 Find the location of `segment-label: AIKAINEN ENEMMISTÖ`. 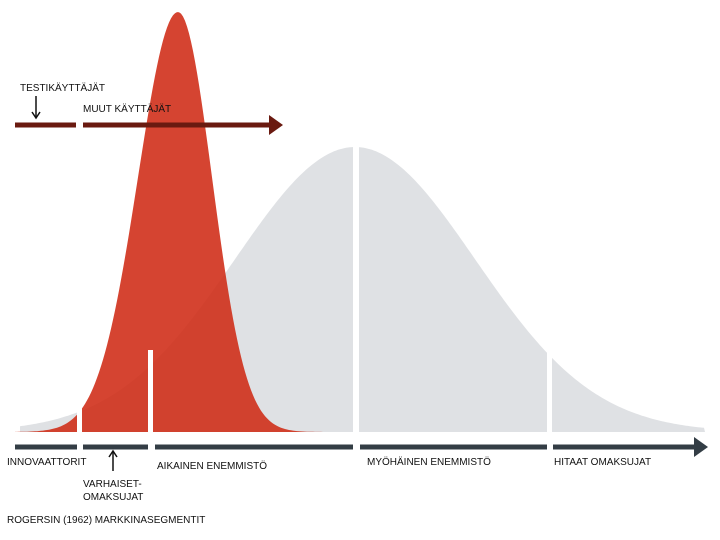

segment-label: AIKAINEN ENEMMISTÖ is located at coordinates (212, 466).